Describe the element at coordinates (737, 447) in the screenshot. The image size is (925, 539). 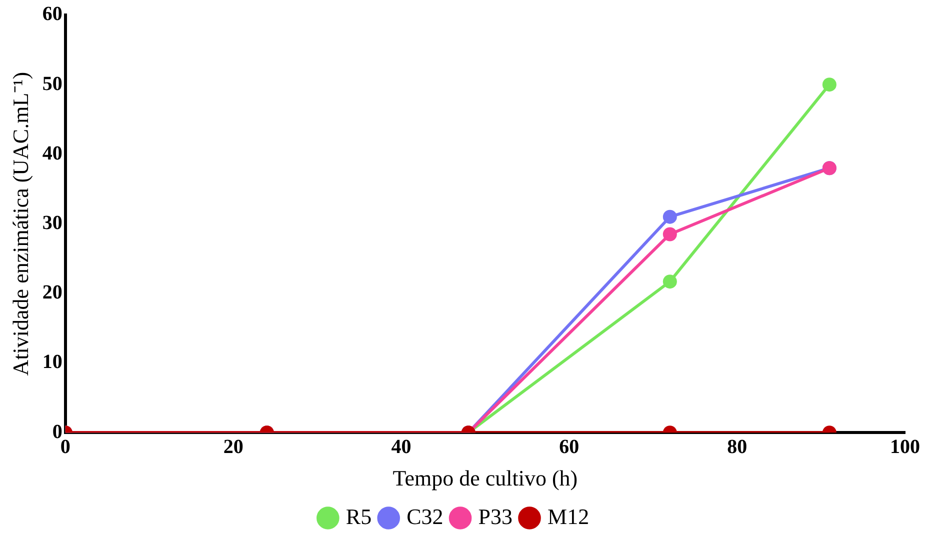
I see `x-tick-label: 80` at that location.